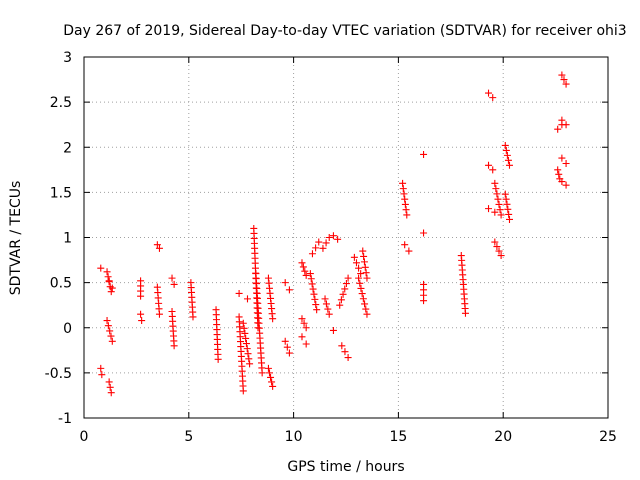  Describe the element at coordinates (398, 437) in the screenshot. I see `x-tick-label: 15` at that location.